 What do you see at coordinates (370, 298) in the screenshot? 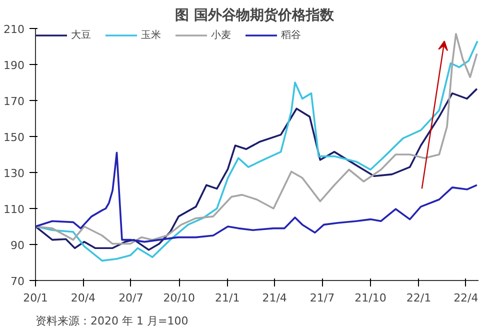
I see `x-tick-label: 21/10` at bounding box center [370, 298].